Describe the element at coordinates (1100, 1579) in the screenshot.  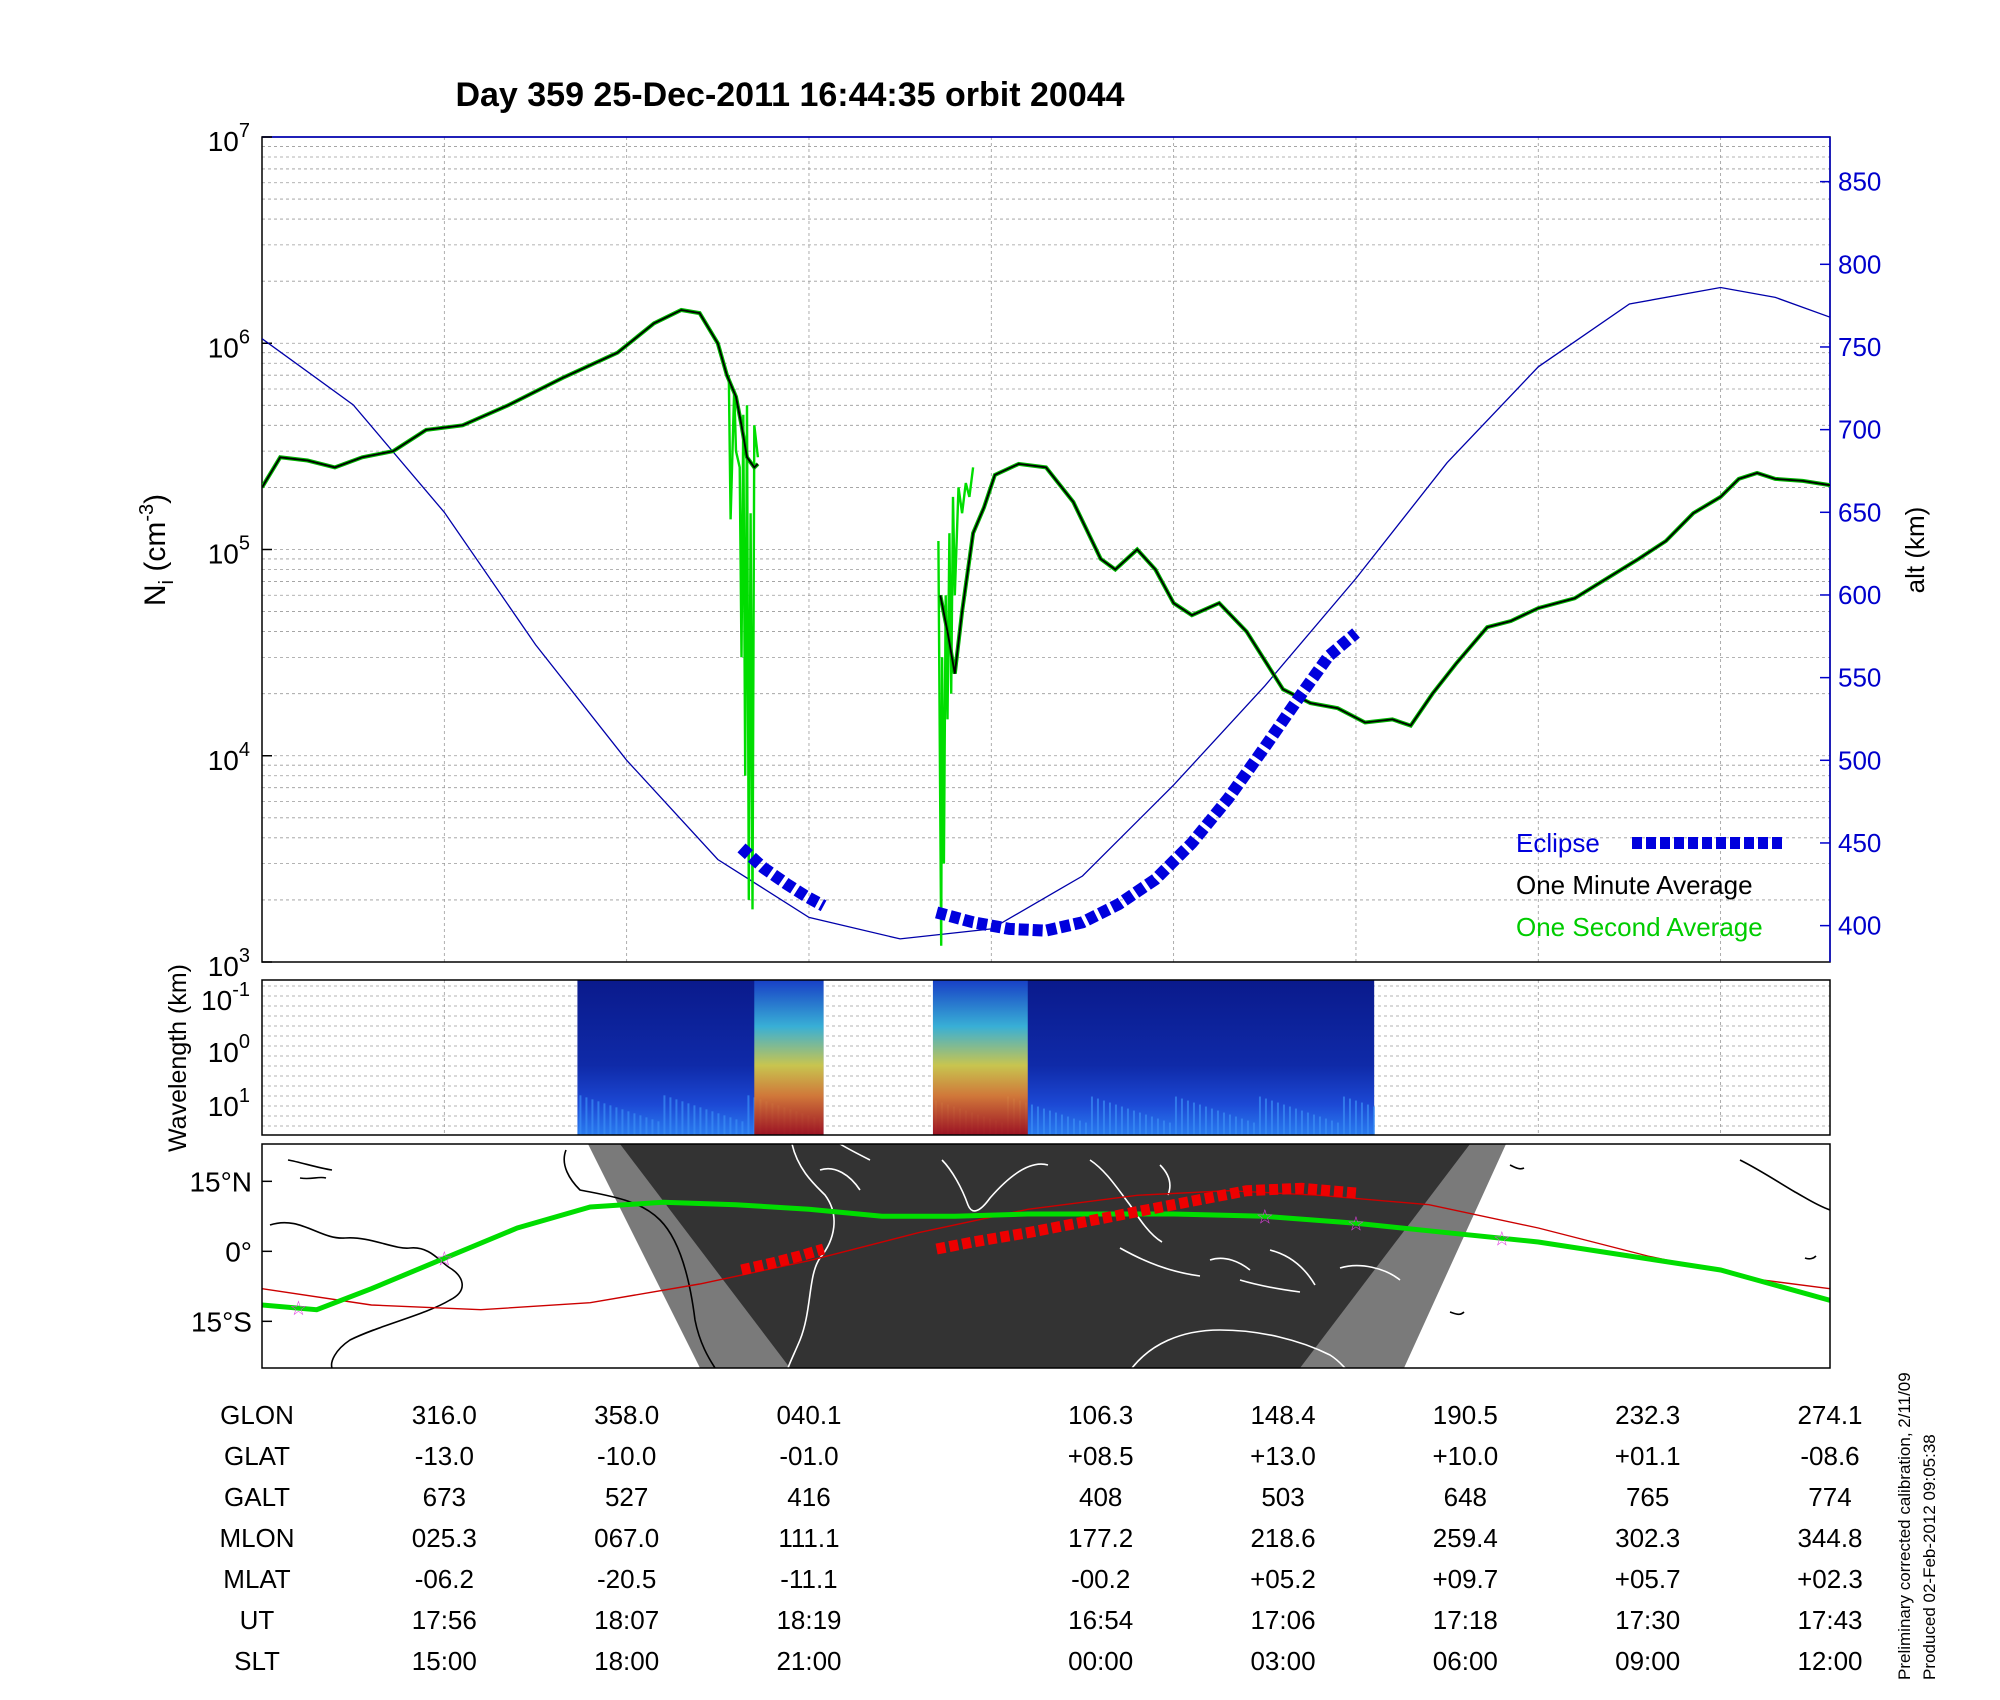
I see `table-cell: -00.2` at that location.